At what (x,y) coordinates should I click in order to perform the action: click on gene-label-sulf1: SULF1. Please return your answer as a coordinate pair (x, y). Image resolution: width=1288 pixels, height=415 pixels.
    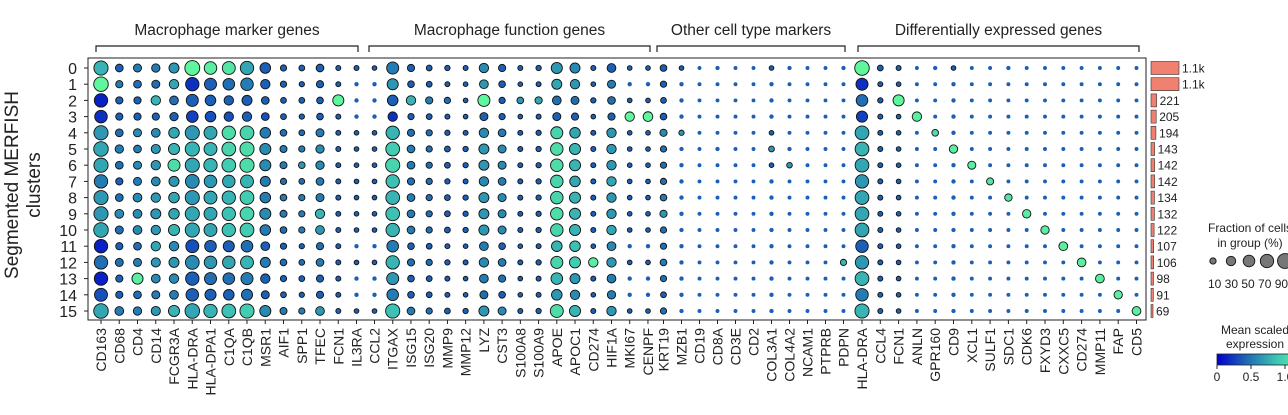
    Looking at the image, I should click on (990, 350).